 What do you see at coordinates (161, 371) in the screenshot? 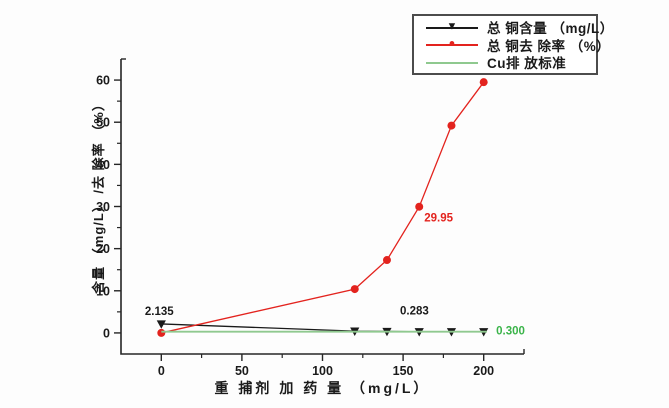
I see `x-tick-label: 0` at bounding box center [161, 371].